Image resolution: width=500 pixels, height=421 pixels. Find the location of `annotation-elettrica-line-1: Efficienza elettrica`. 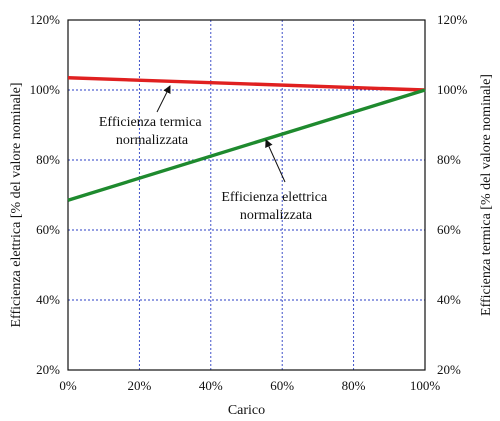

annotation-elettrica-line-1: Efficienza elettrica is located at coordinates (274, 197).